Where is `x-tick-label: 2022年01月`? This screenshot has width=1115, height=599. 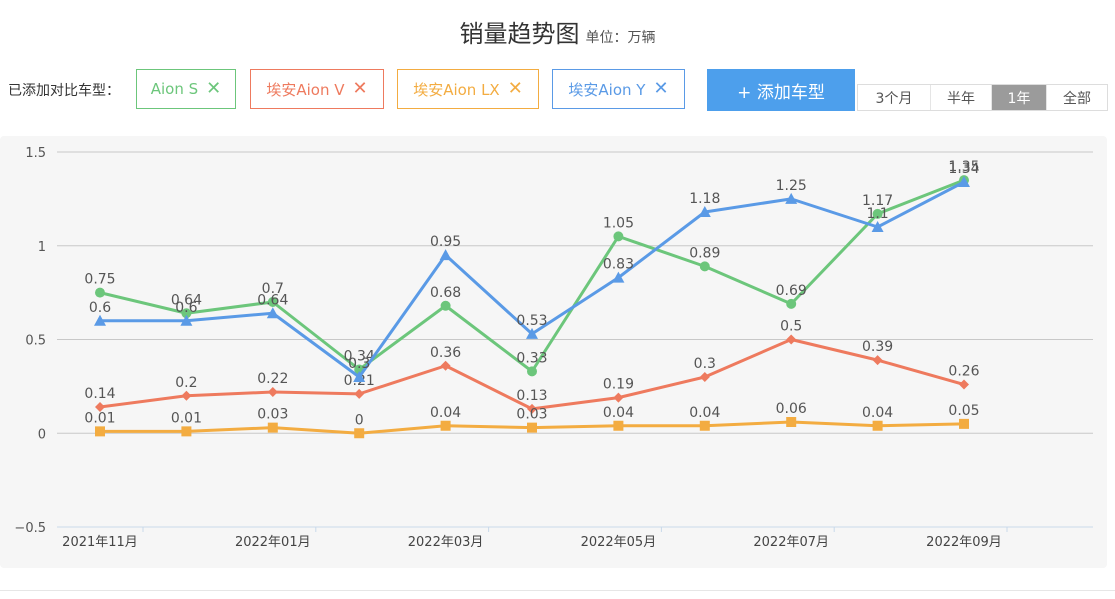 x-tick-label: 2022年01月 is located at coordinates (273, 542).